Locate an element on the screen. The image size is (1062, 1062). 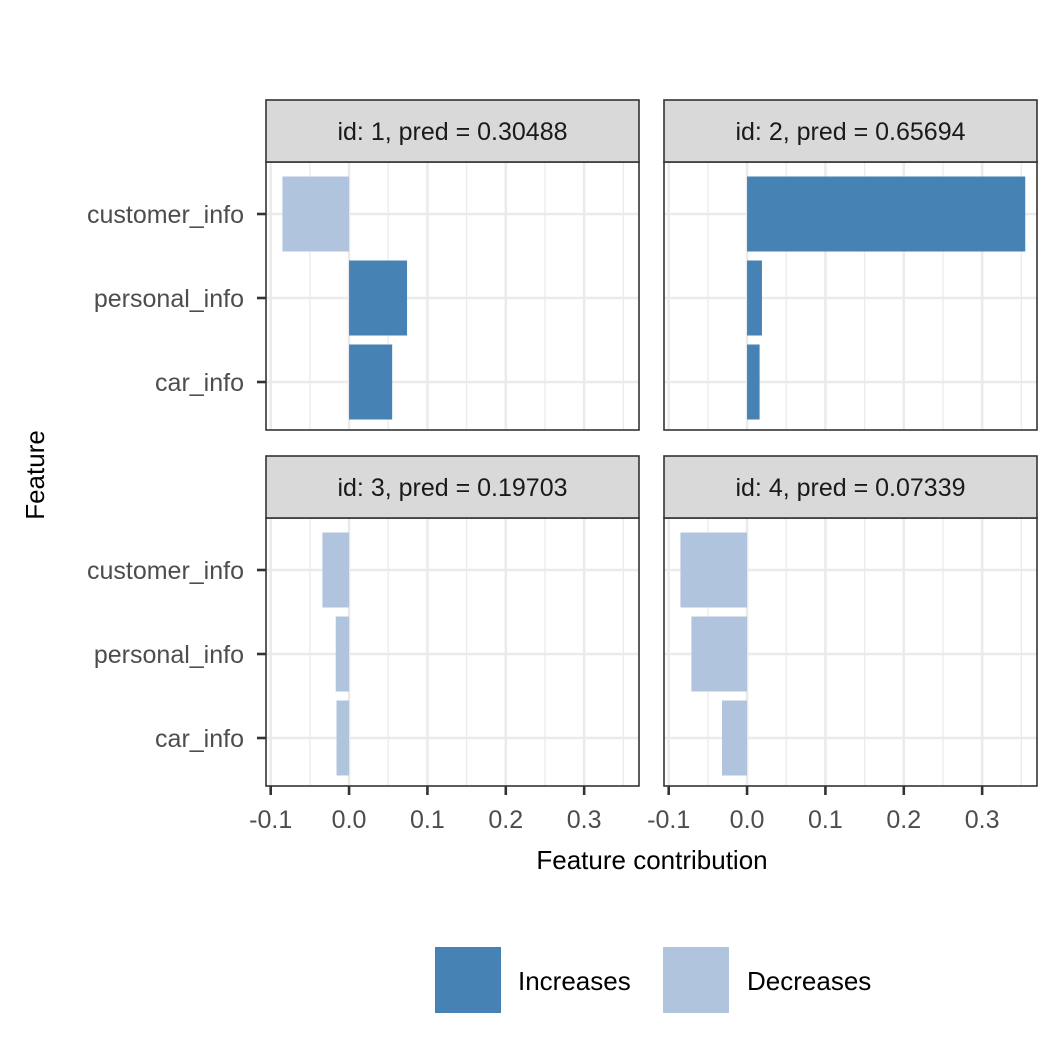
facet-title: id: 2, pred = 0.65694 is located at coordinates (850, 132).